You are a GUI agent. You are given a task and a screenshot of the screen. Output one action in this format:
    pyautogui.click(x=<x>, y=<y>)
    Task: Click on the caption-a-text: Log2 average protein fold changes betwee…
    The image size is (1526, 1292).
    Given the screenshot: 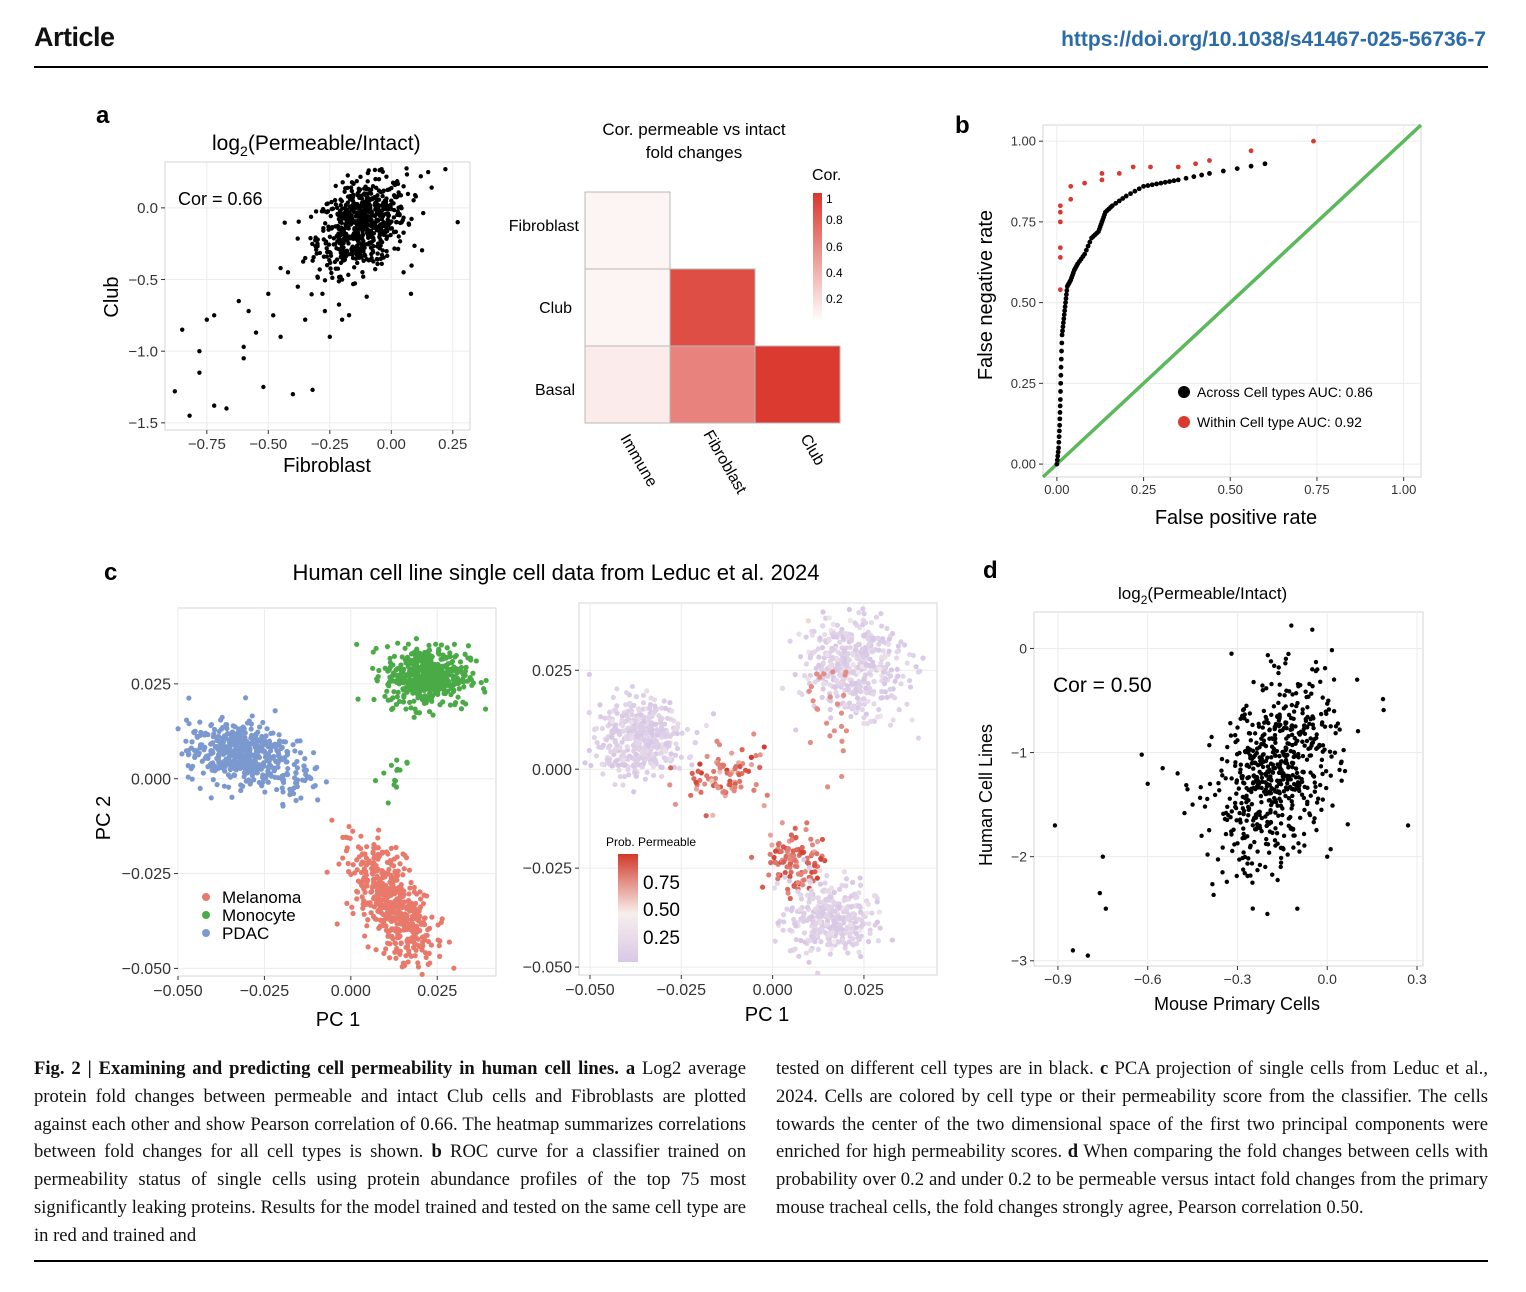 What is the action you would take?
    pyautogui.click(x=390, y=1110)
    